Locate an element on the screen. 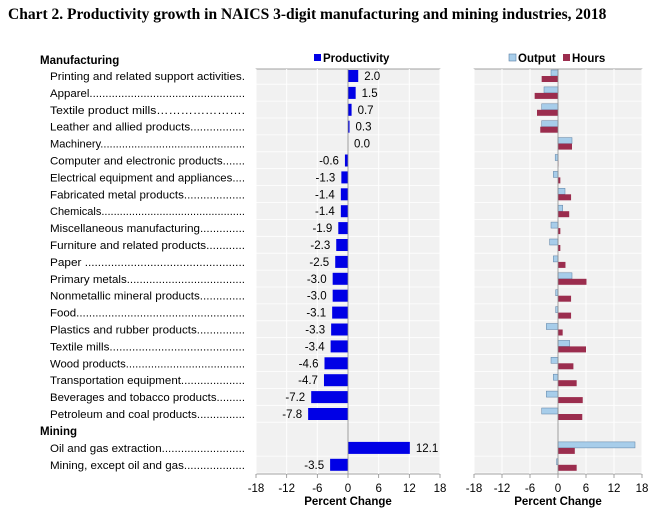 The image size is (660, 523). productivity-value-label: -2.3 is located at coordinates (320, 246).